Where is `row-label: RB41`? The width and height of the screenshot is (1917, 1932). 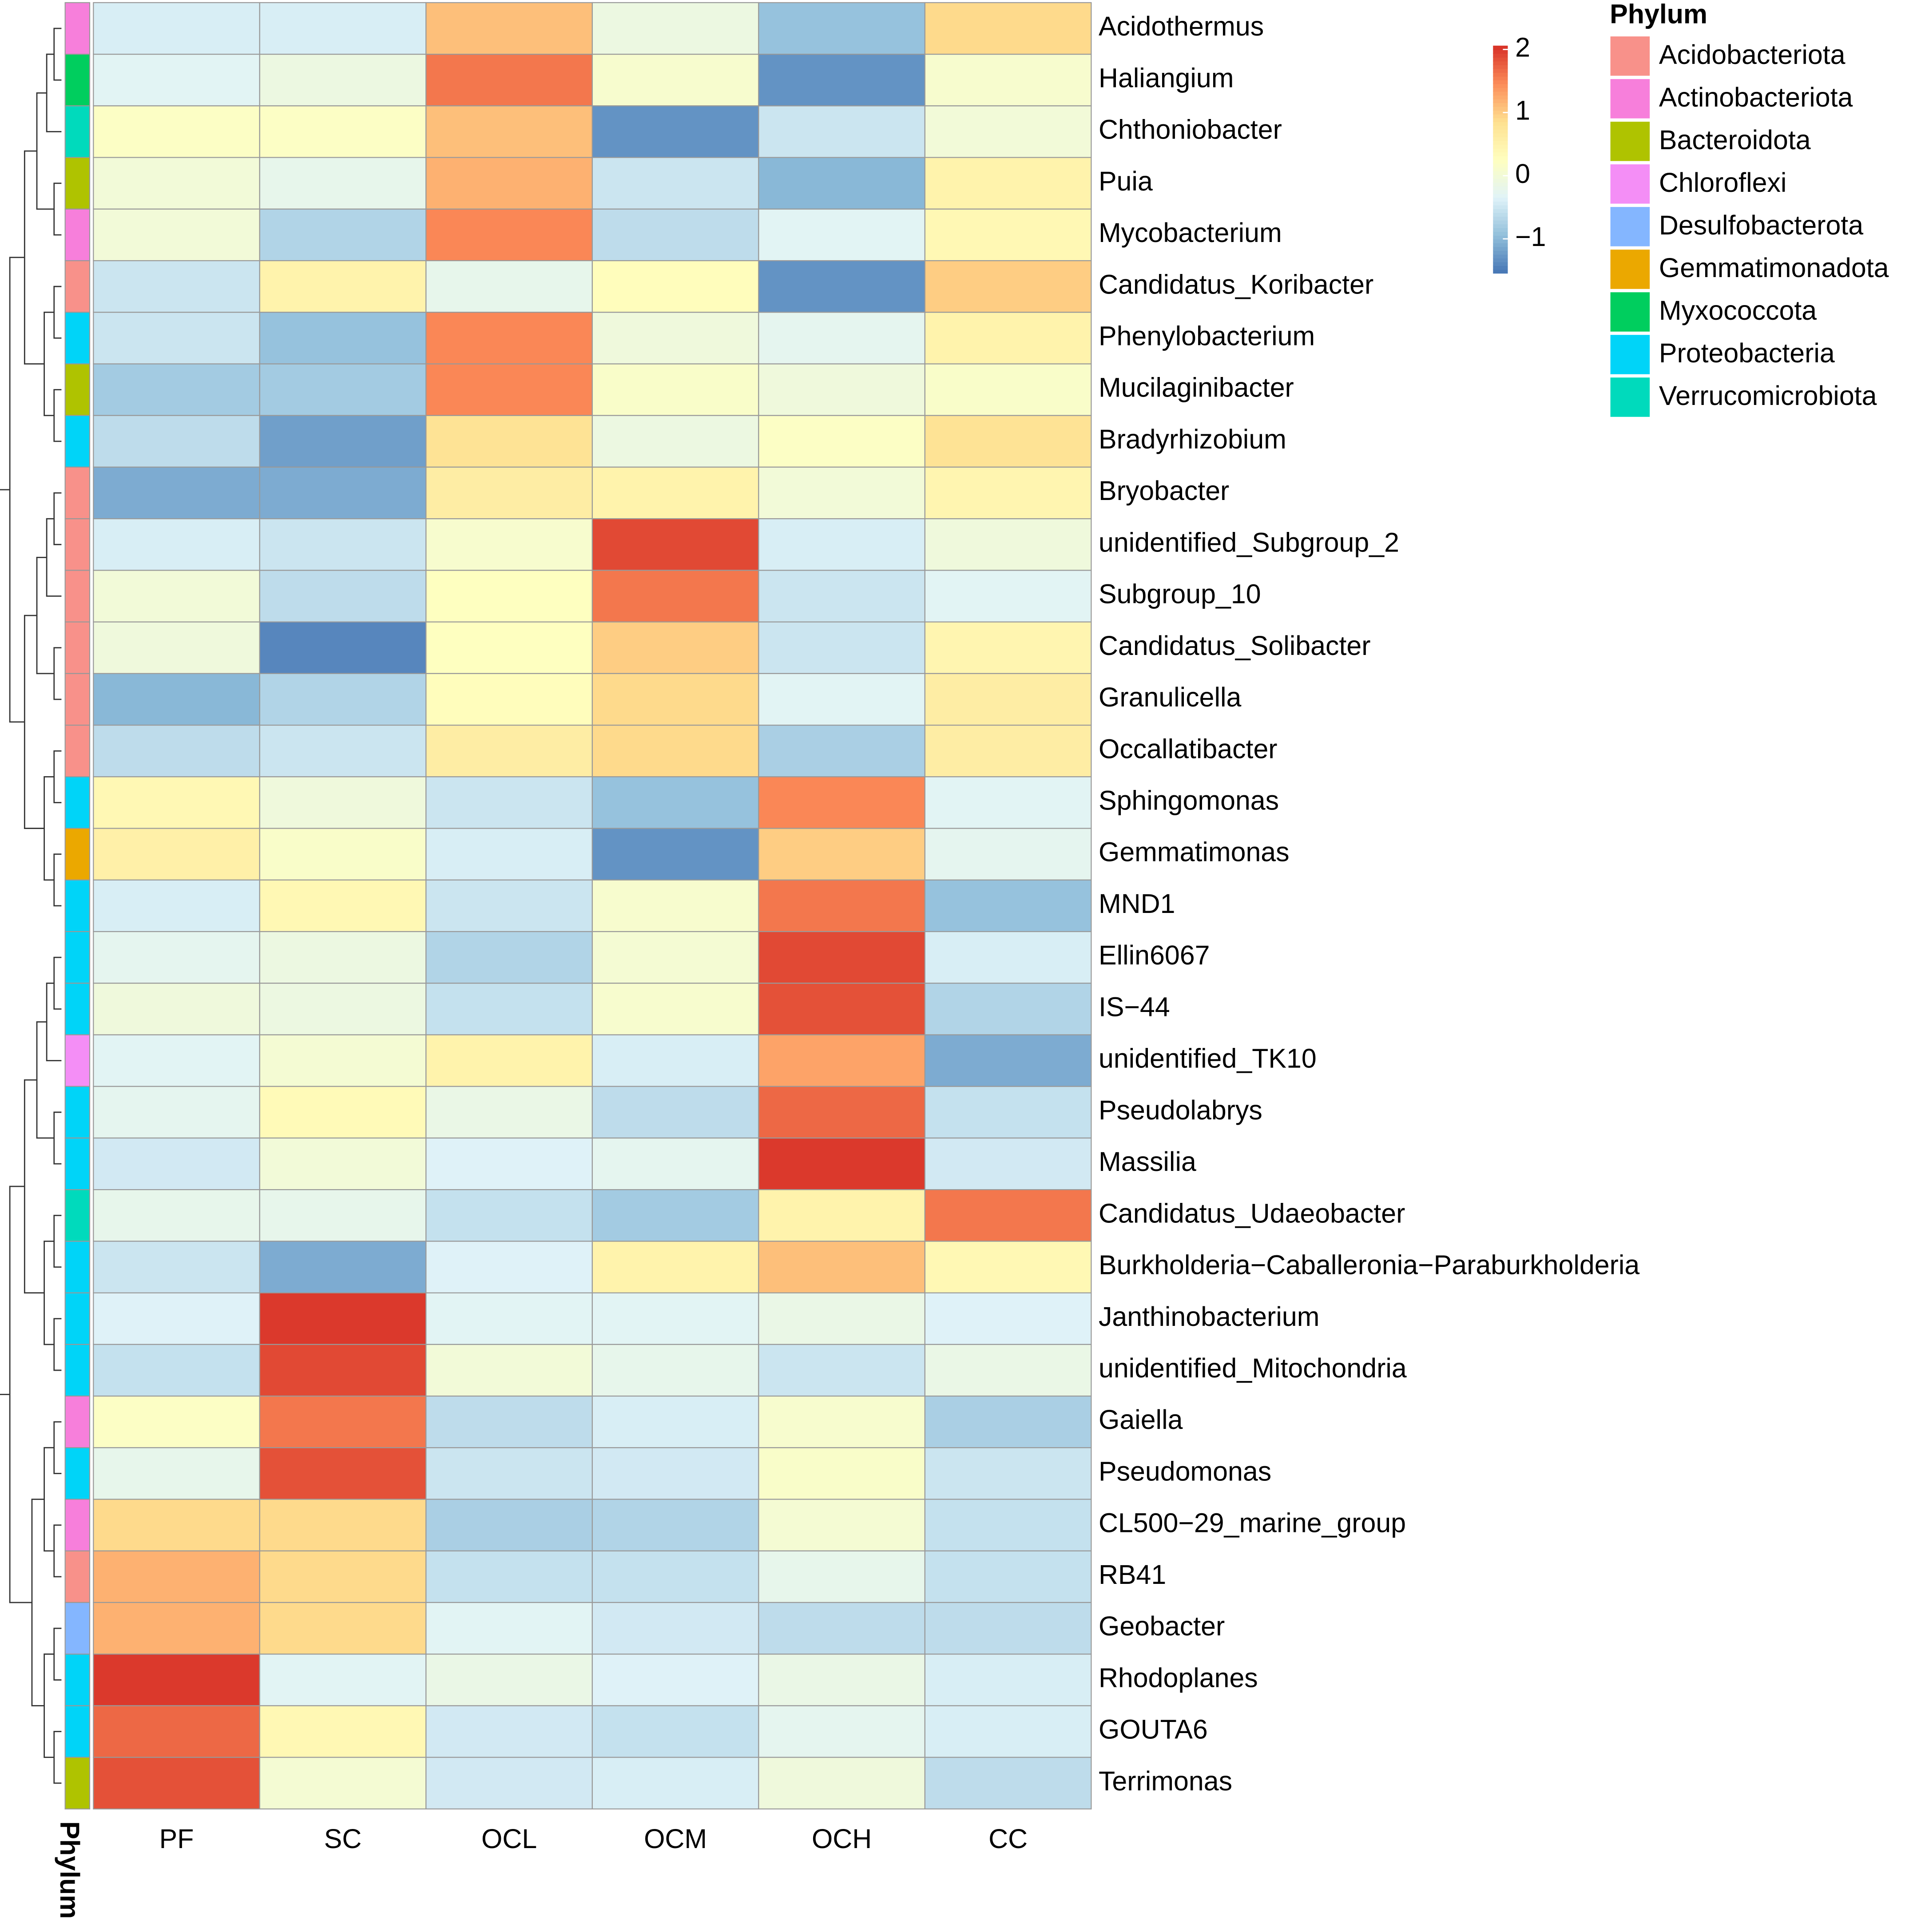 row-label: RB41 is located at coordinates (1132, 1574).